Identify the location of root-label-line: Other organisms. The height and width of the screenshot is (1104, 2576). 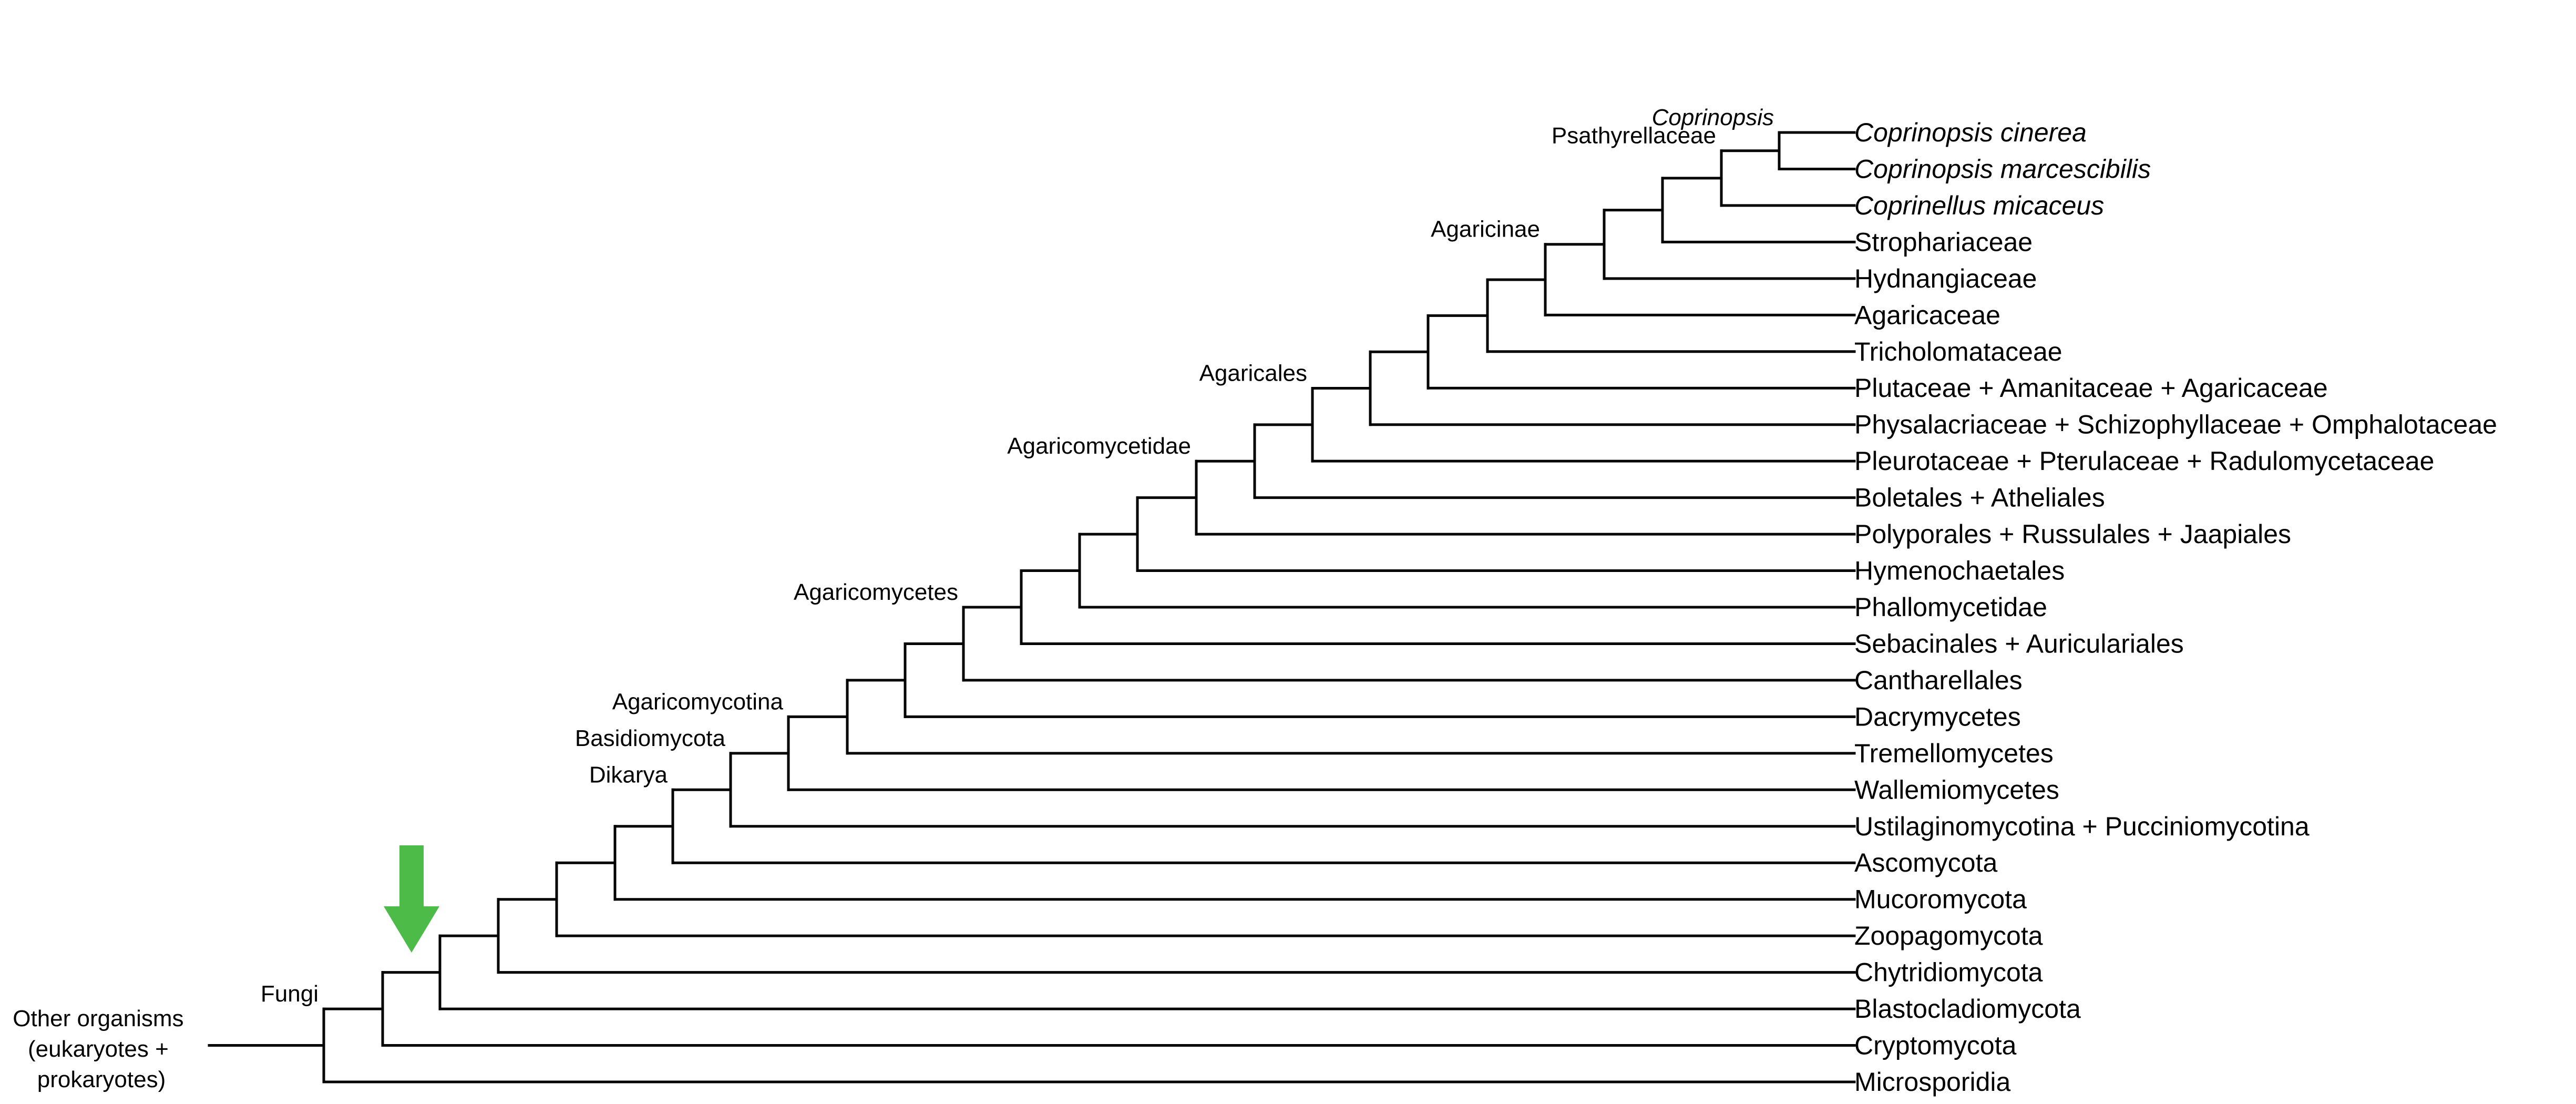
(98, 1018).